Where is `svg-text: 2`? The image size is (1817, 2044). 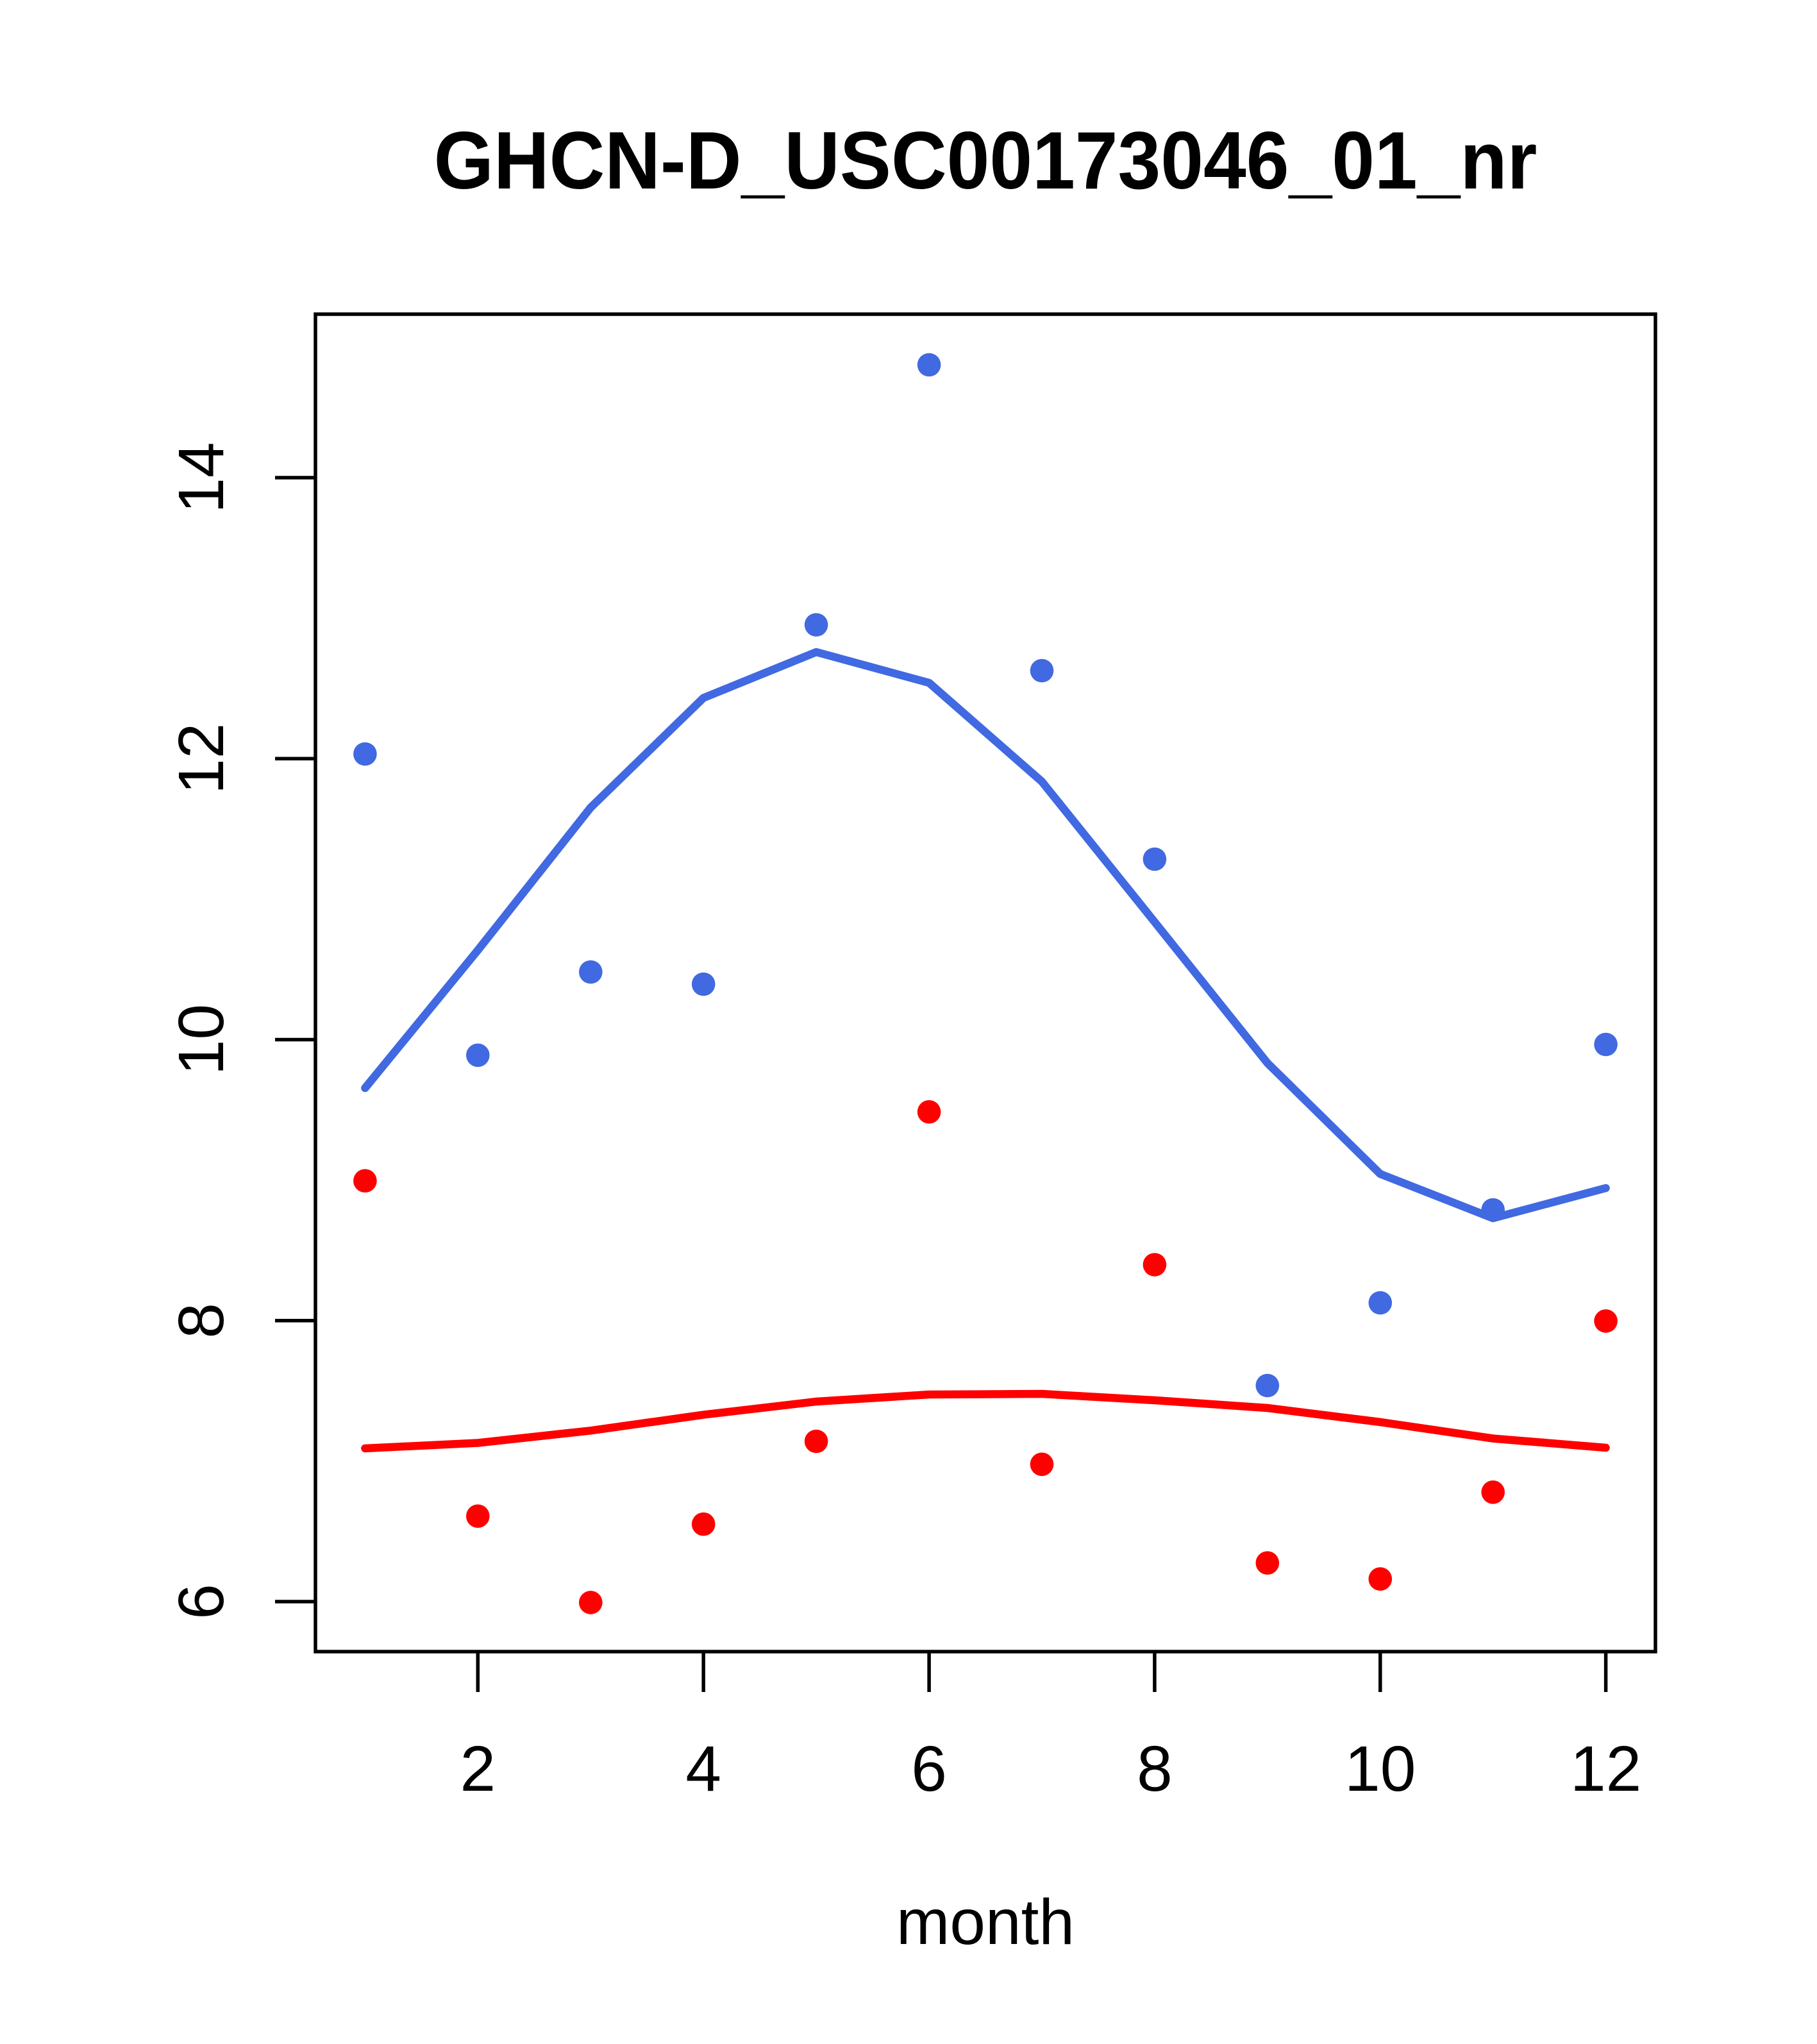 svg-text: 2 is located at coordinates (478, 1769).